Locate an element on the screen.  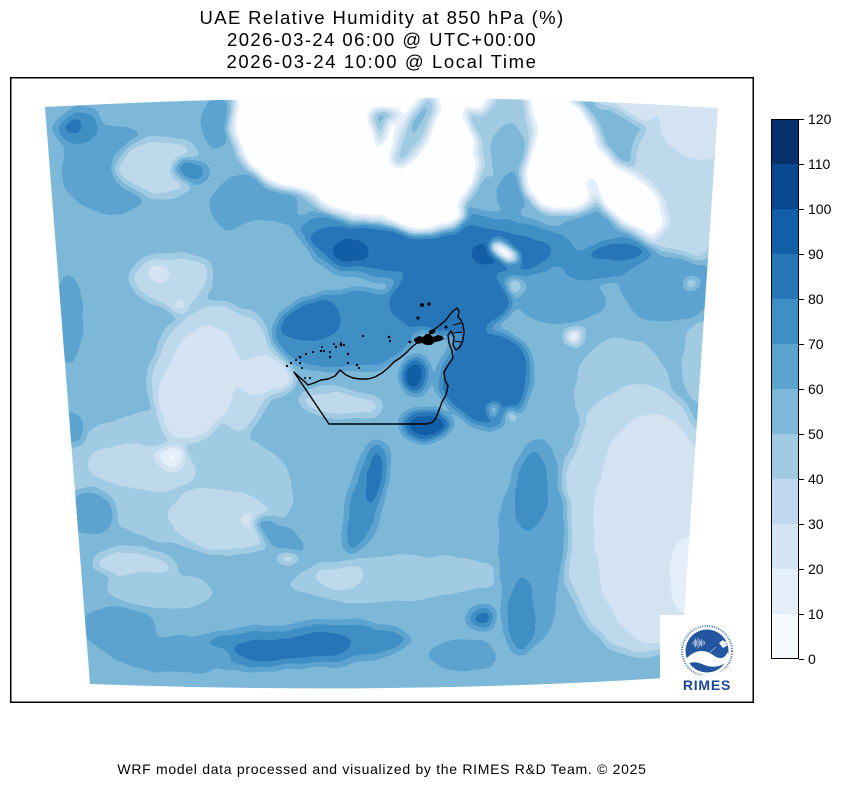
svg-text: RIMES is located at coordinates (707, 685).